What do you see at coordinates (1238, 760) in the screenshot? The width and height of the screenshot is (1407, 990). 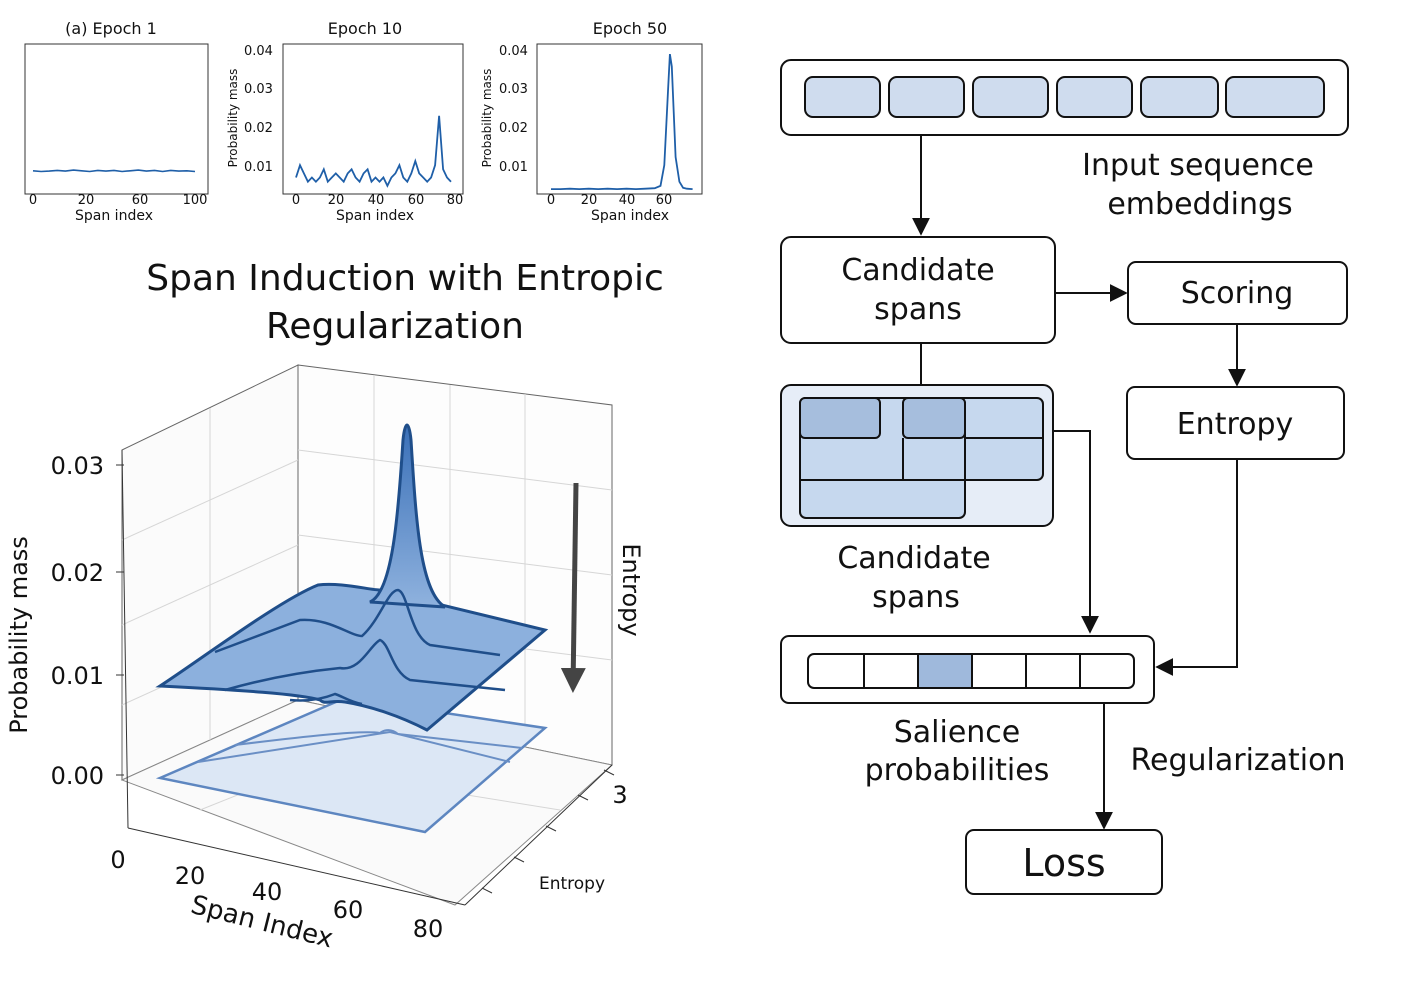 I see `regularization-label: Regularization` at bounding box center [1238, 760].